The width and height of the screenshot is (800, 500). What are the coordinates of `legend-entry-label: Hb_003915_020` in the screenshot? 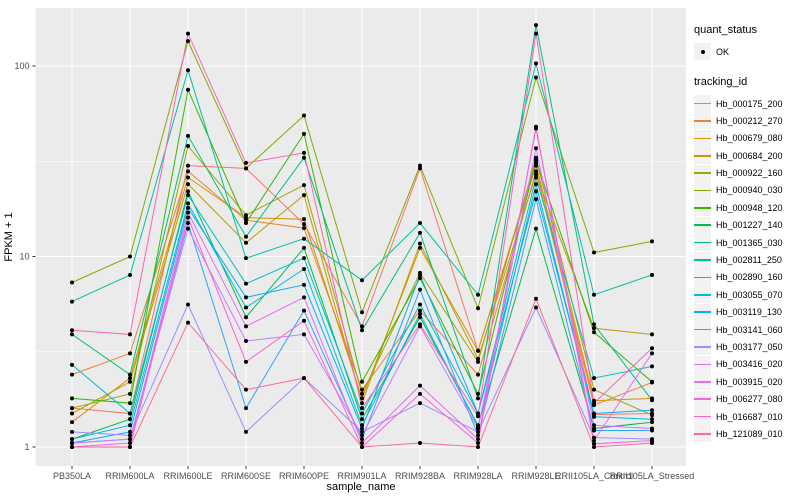 It's located at (749, 381).